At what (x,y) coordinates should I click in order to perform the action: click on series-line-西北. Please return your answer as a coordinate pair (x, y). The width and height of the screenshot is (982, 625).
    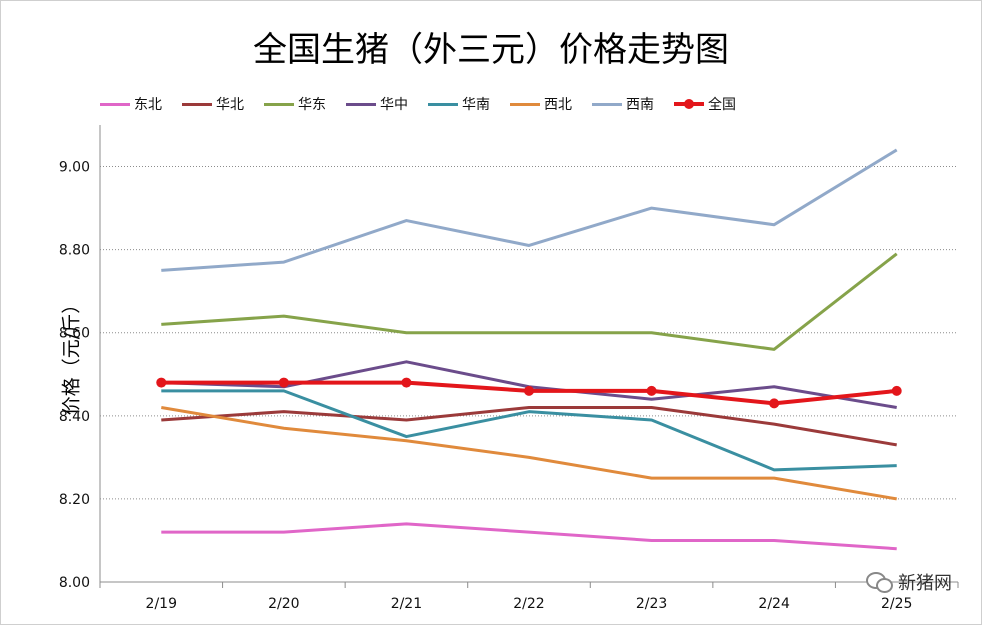
    Looking at the image, I should click on (529, 453).